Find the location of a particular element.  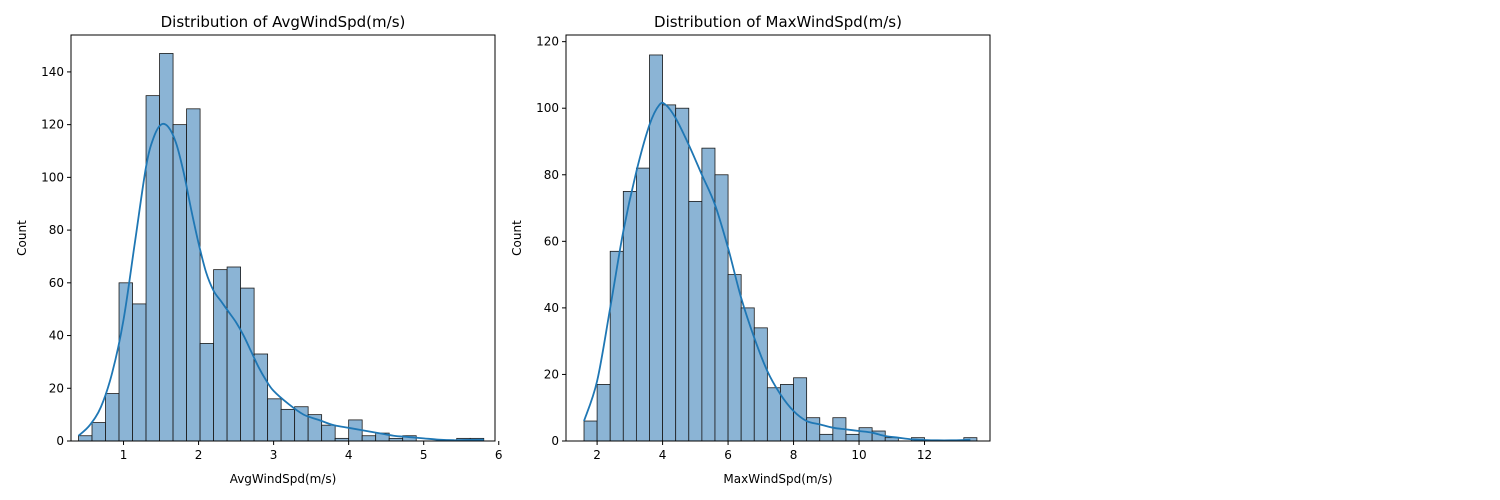

x-axis-label: MaxWindSpd(m/s) is located at coordinates (777, 479).